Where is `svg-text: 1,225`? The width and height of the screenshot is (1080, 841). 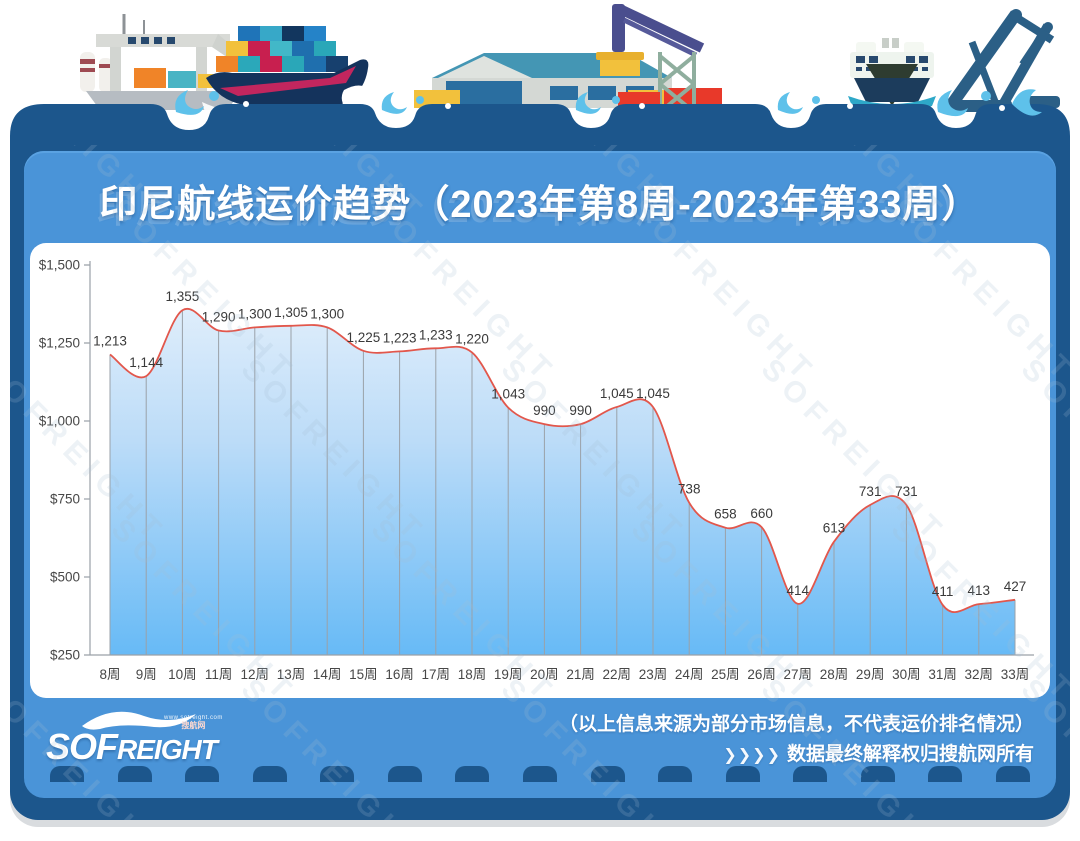 svg-text: 1,225 is located at coordinates (364, 337).